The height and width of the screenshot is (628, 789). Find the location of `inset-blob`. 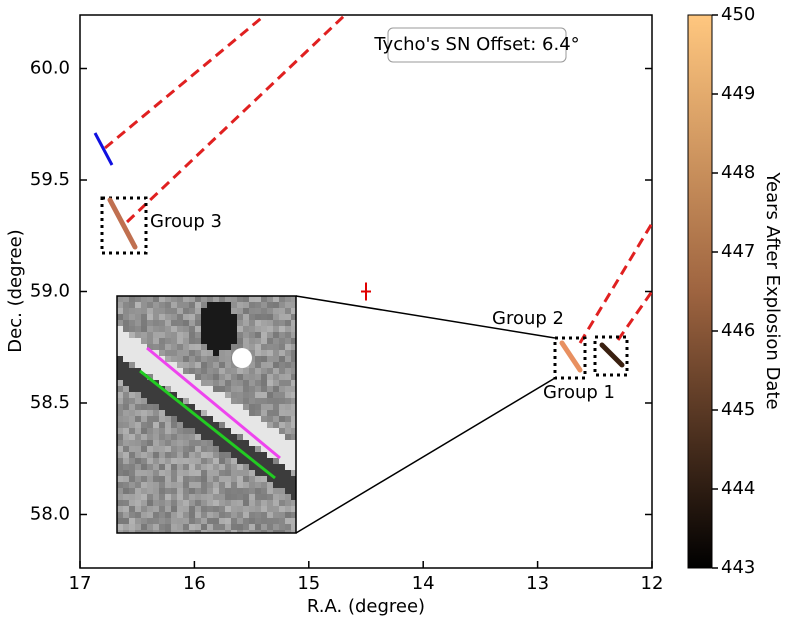

inset-blob is located at coordinates (242, 358).